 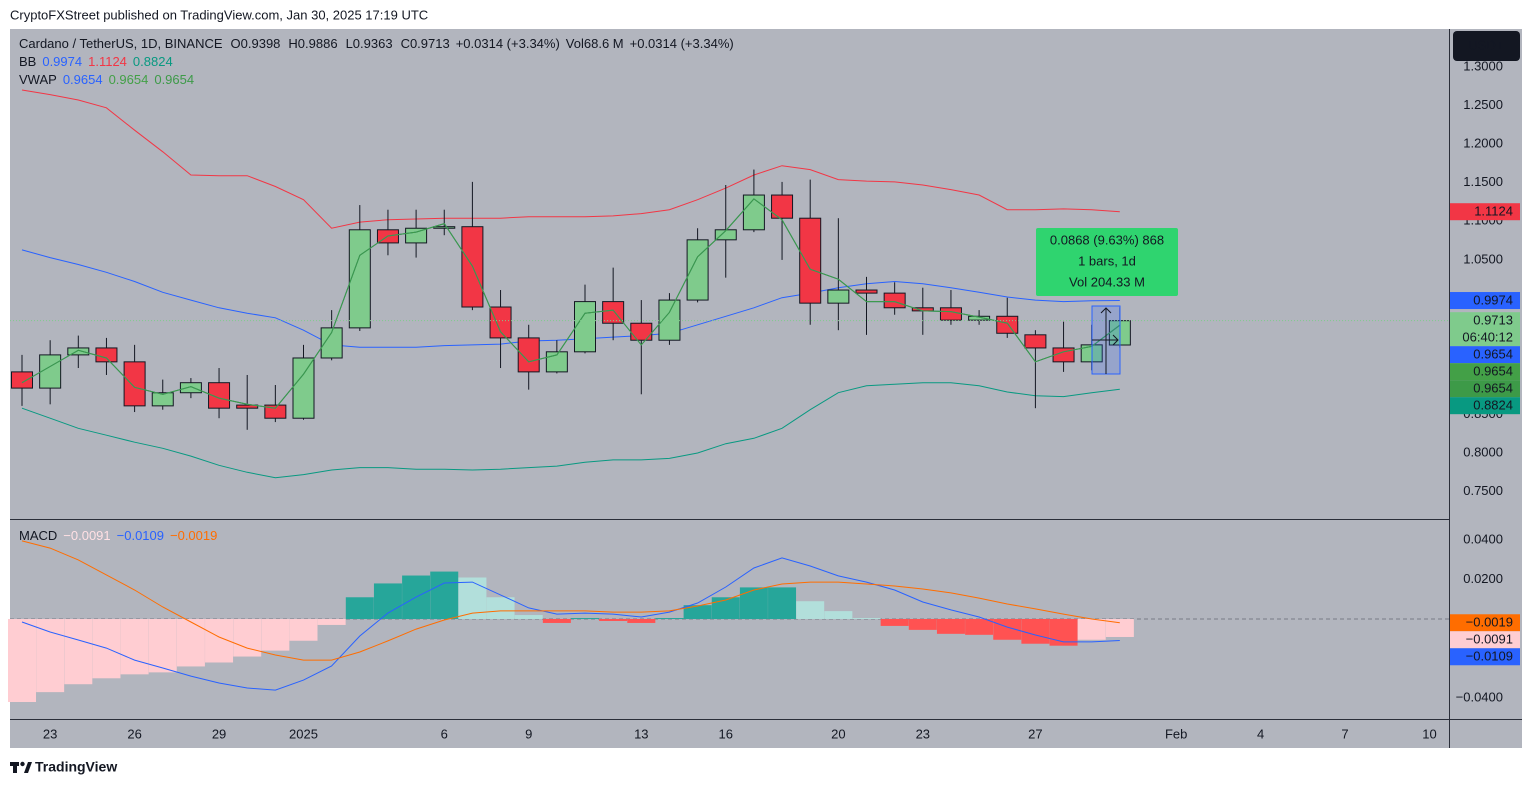 What do you see at coordinates (1483, 578) in the screenshot?
I see `y-tick-label: 0.0200` at bounding box center [1483, 578].